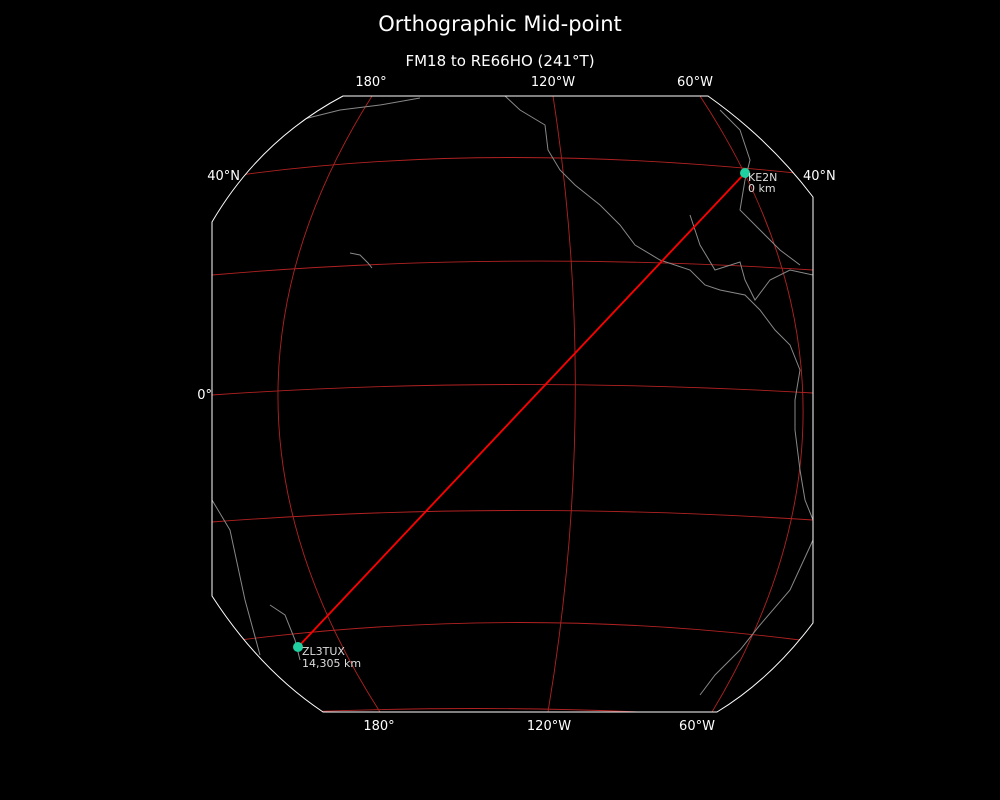 Image resolution: width=1000 pixels, height=800 pixels. I want to click on east-coast, so click(760, 187).